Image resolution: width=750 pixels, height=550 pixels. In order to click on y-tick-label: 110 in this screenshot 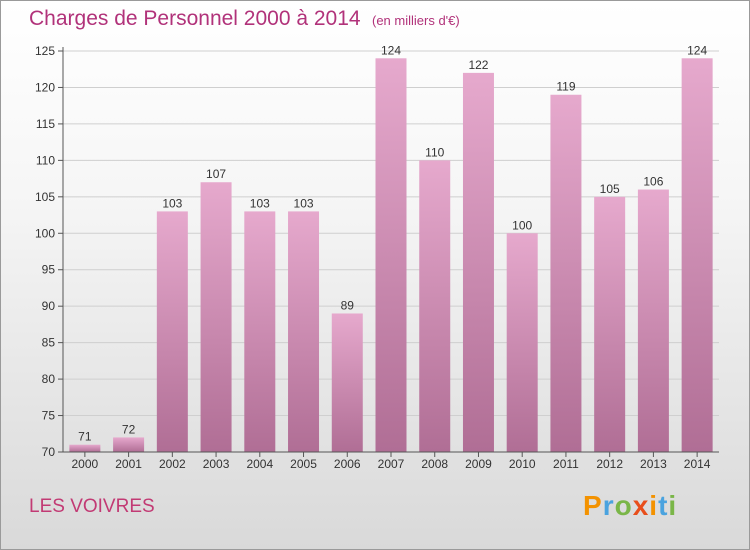, I will do `click(45, 160)`.